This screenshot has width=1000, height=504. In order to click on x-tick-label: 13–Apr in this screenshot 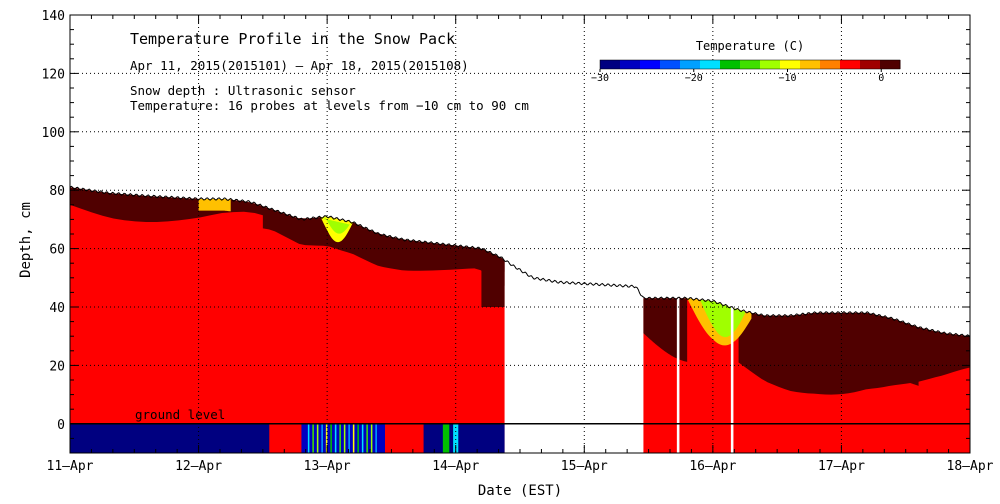, I will do `click(327, 466)`.